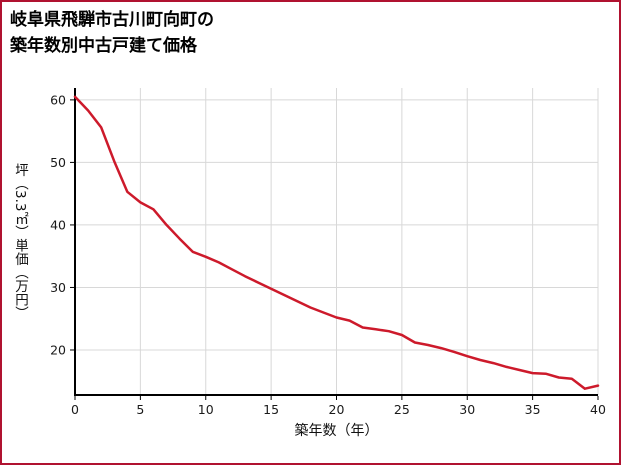  Describe the element at coordinates (58, 287) in the screenshot. I see `y-tick-label: 30` at that location.